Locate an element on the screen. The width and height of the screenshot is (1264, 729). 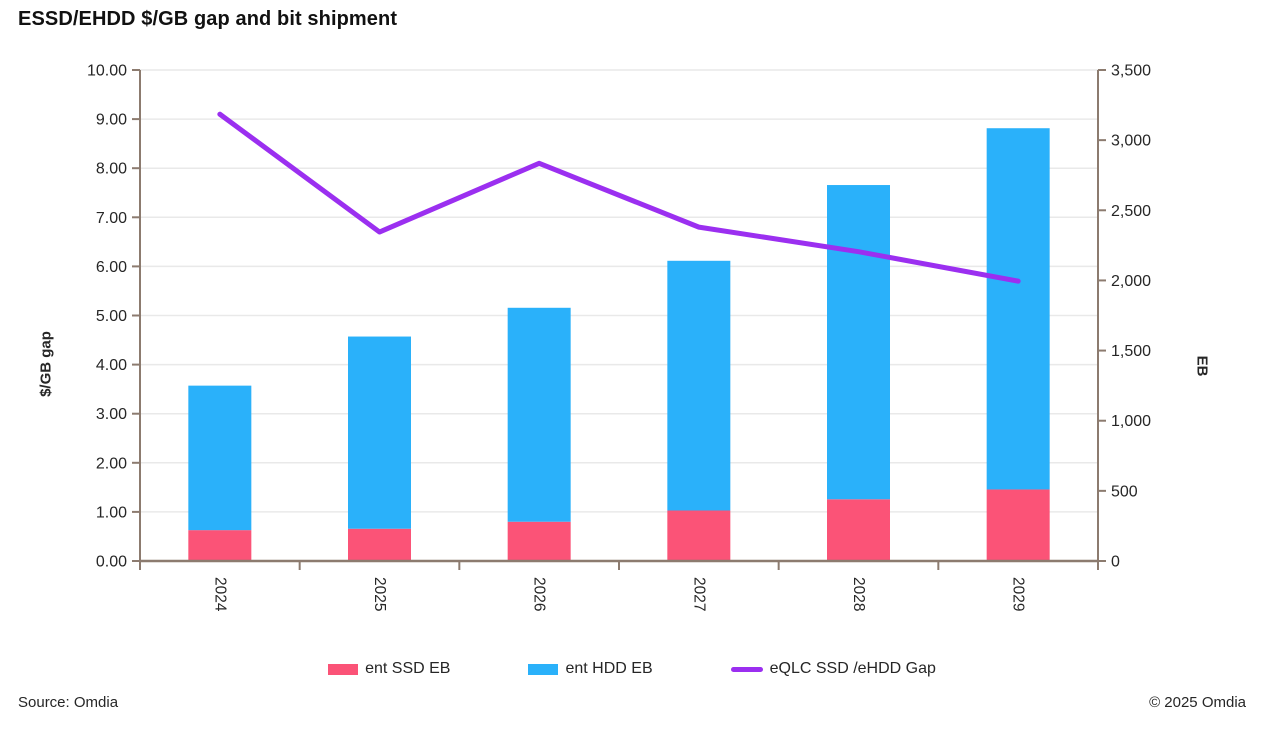
right-tick-label: 0 is located at coordinates (1115, 562).